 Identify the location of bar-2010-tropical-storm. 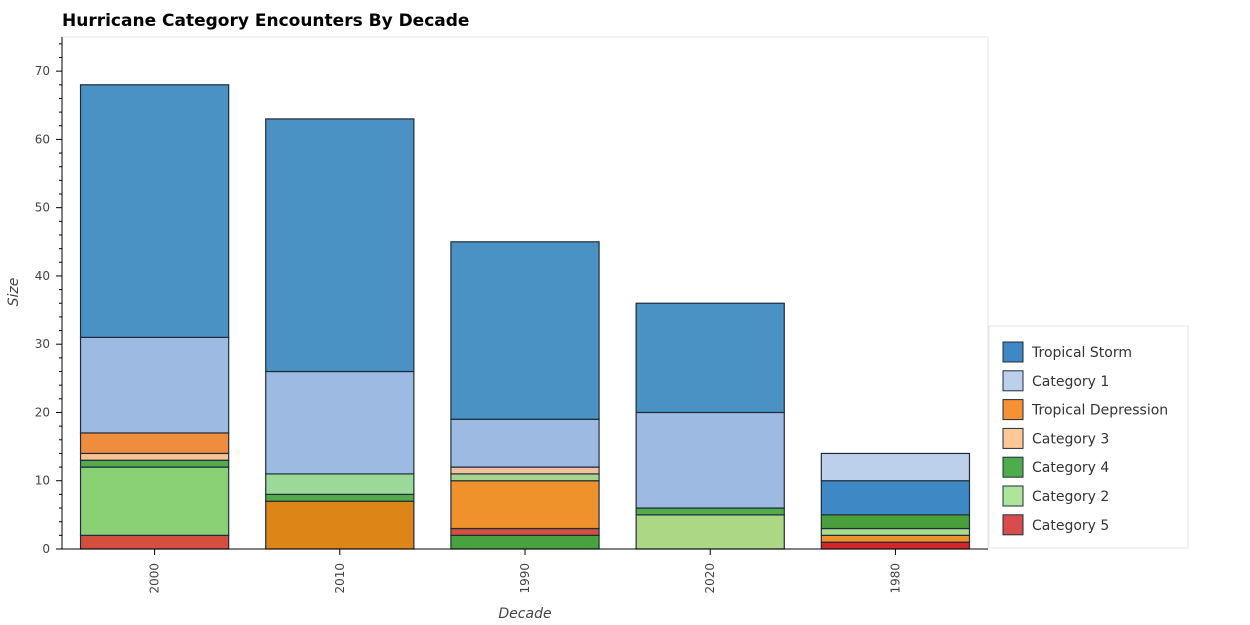
(340, 245).